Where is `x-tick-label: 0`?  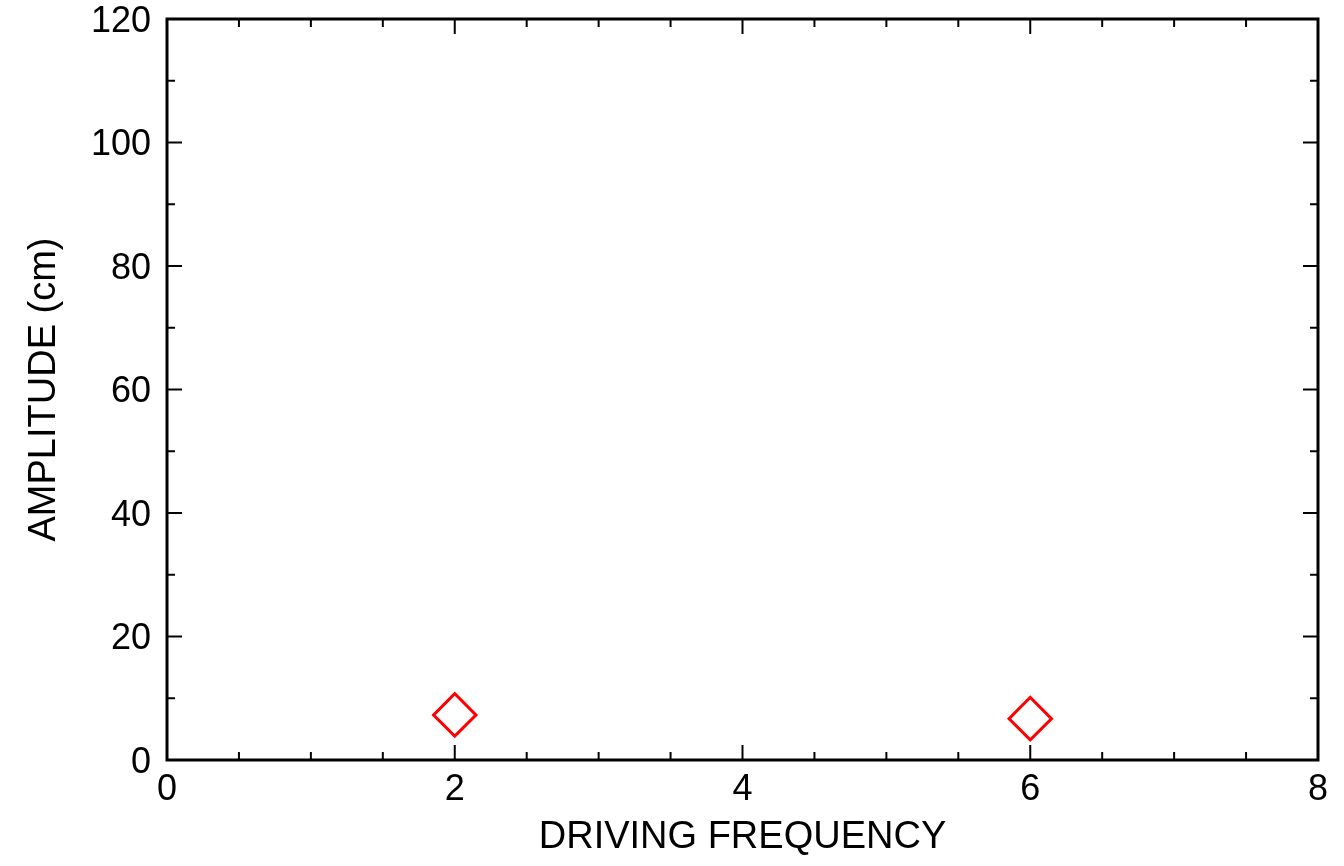
x-tick-label: 0 is located at coordinates (167, 787).